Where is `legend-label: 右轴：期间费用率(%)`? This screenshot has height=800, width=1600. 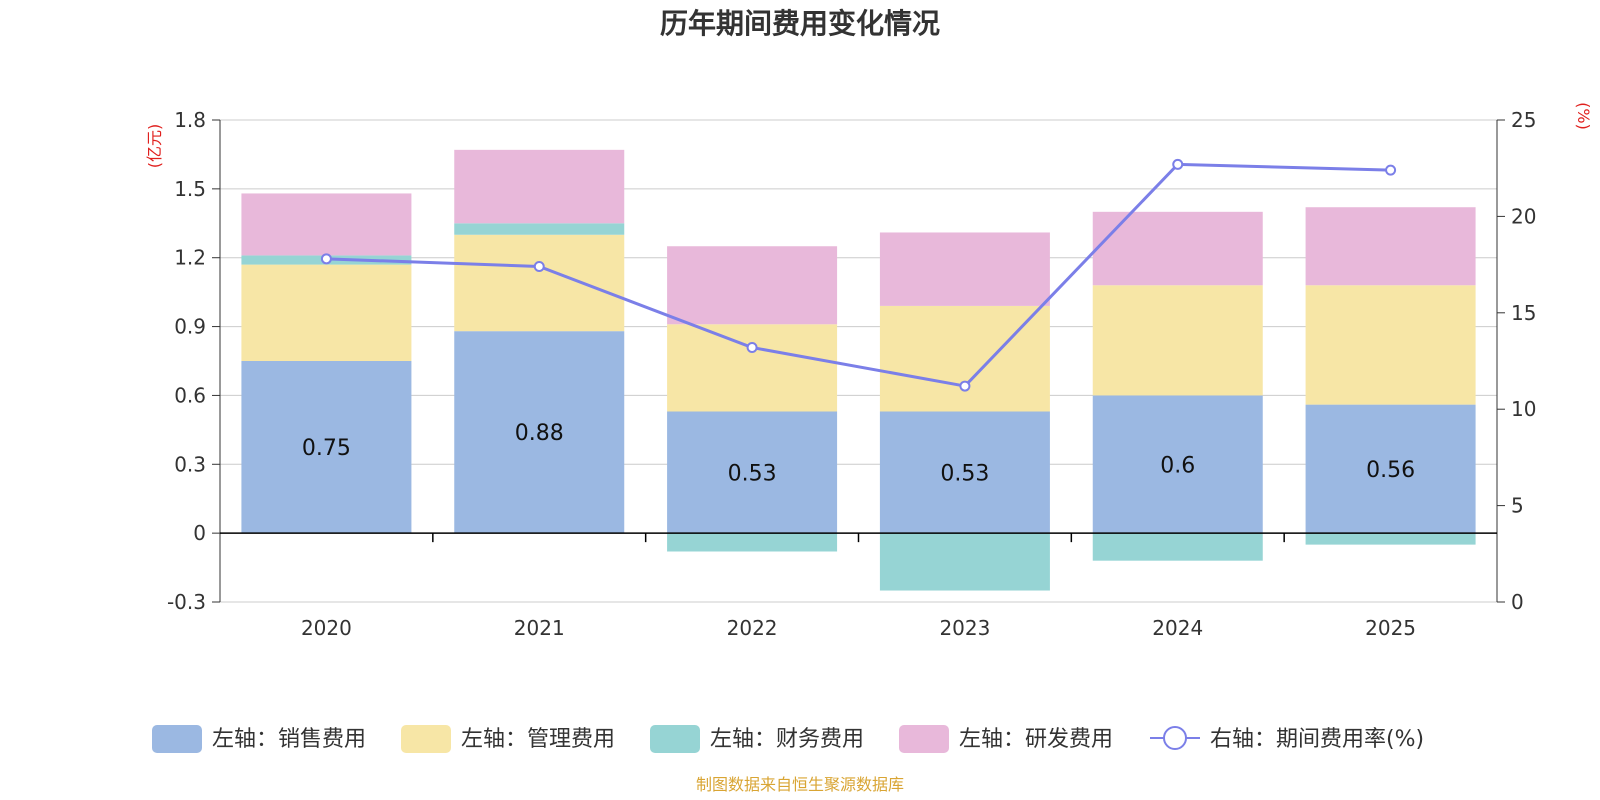 legend-label: 右轴：期间费用率(%) is located at coordinates (1317, 739).